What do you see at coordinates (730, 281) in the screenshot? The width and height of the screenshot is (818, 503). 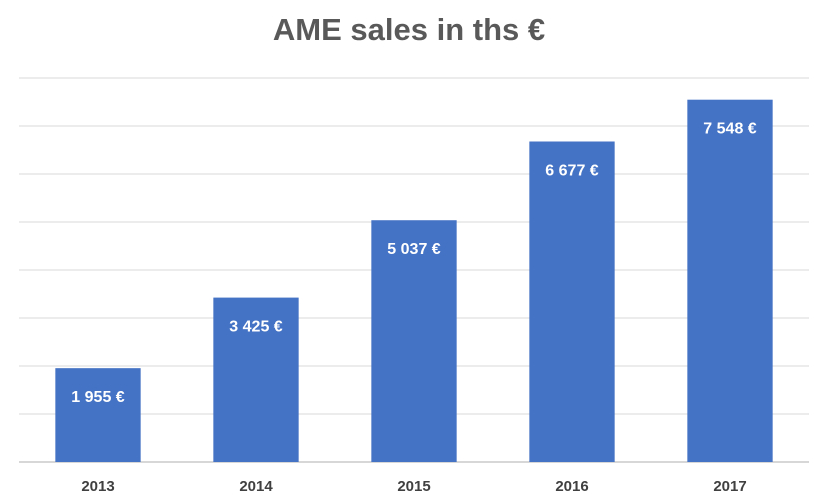 I see `bar-2017` at bounding box center [730, 281].